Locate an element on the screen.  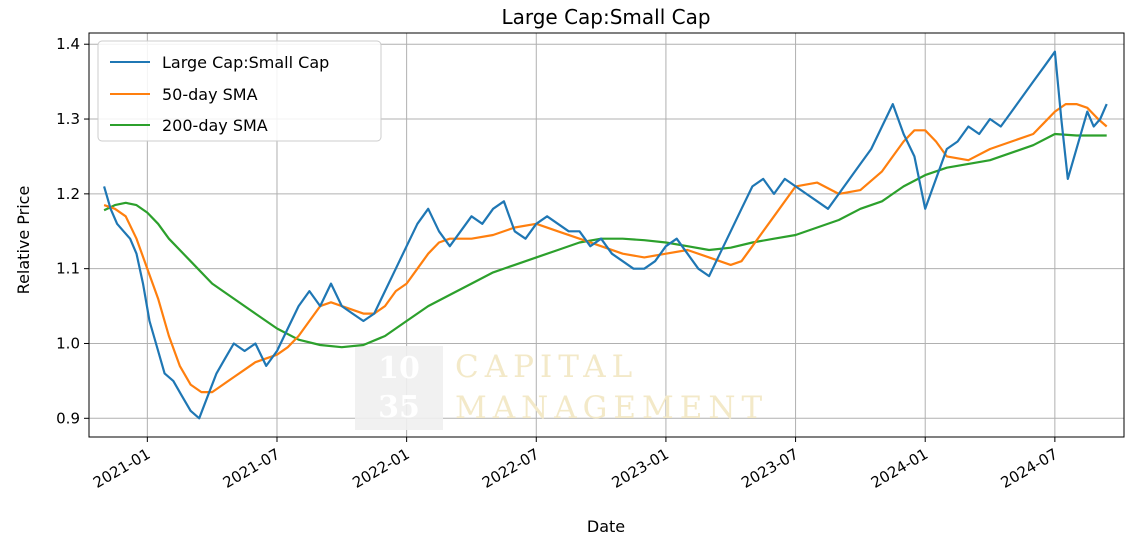
y-axis-title: Relative Price is located at coordinates (23, 240).